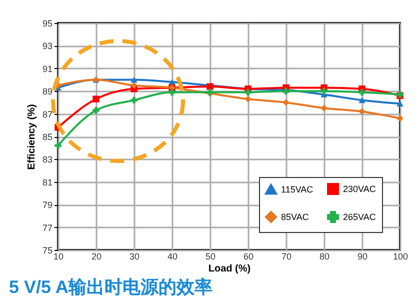  Describe the element at coordinates (47, 182) in the screenshot. I see `y-tick-label: 81` at that location.